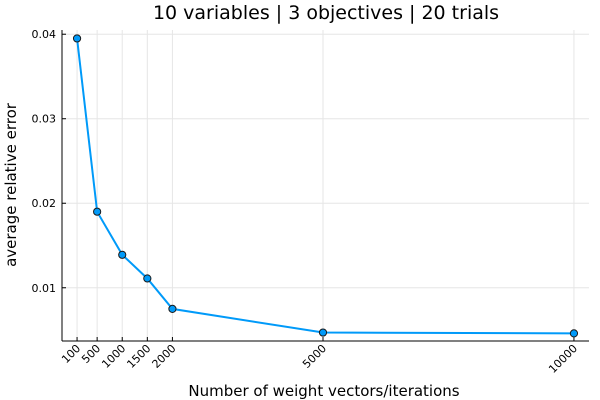  Describe the element at coordinates (164, 356) in the screenshot. I see `x-tick-label: 2000` at that location.